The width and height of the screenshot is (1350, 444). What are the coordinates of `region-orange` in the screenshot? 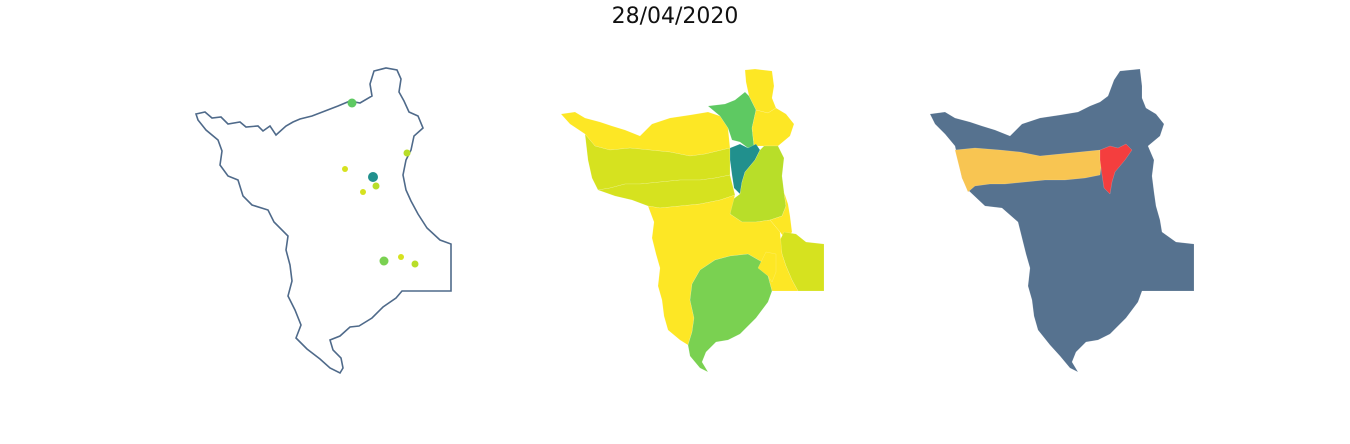 It's located at (1028, 170).